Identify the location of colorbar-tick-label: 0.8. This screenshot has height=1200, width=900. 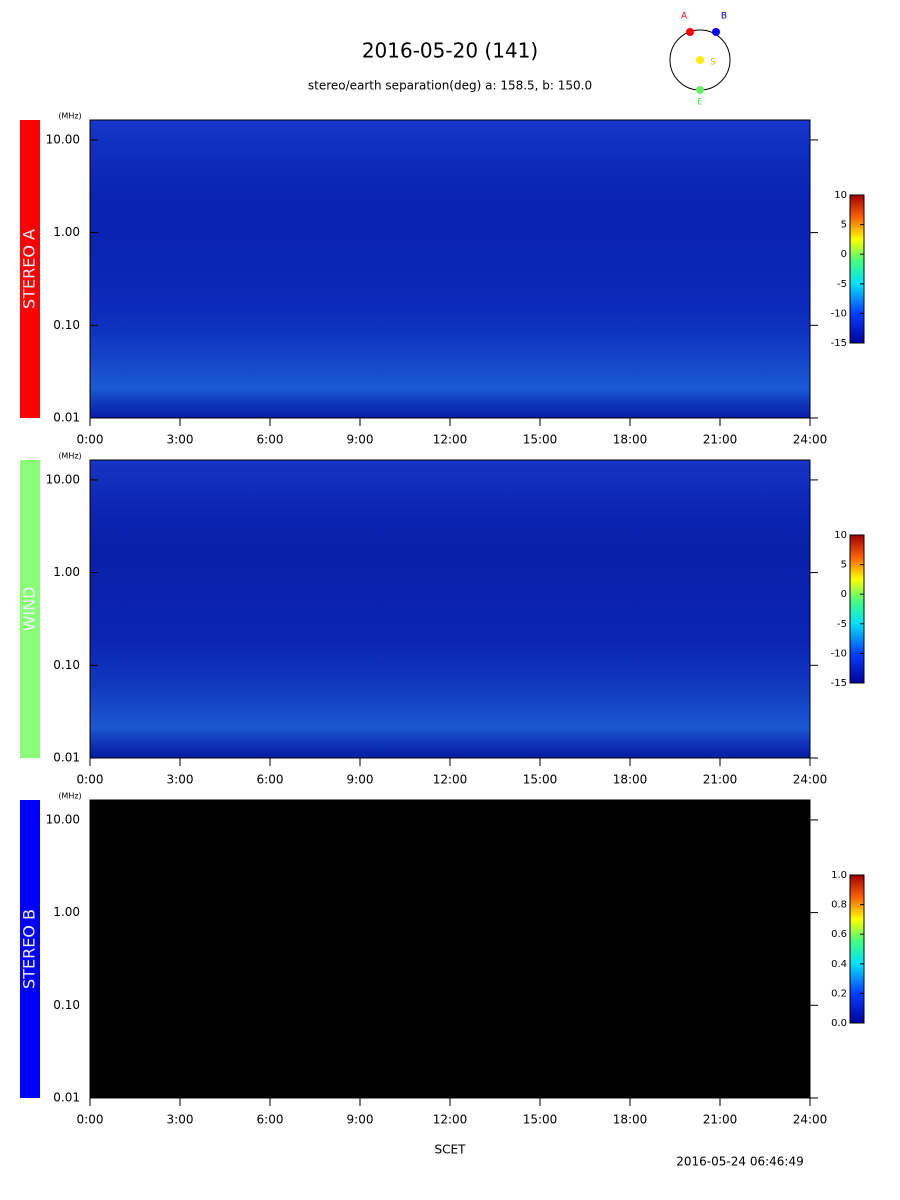
(839, 905).